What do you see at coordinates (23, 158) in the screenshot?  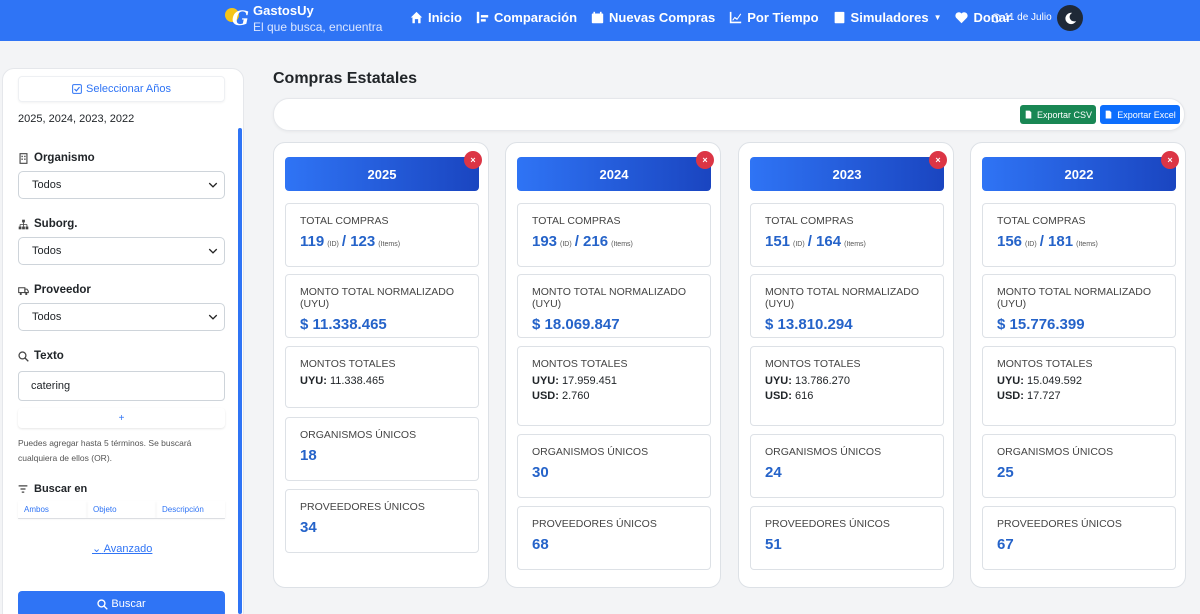 I see `building-icon` at bounding box center [23, 158].